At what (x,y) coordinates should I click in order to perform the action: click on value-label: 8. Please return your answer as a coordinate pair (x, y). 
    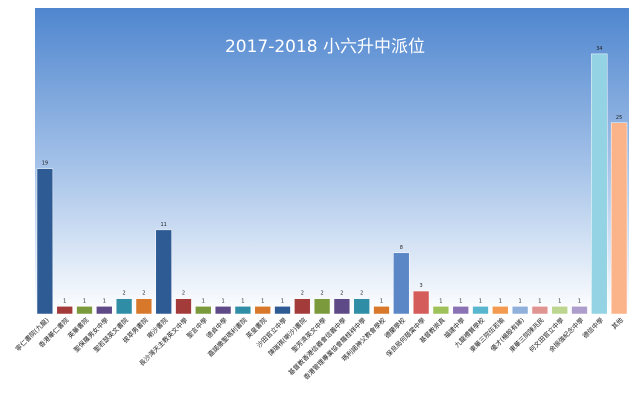
    Looking at the image, I should click on (401, 248).